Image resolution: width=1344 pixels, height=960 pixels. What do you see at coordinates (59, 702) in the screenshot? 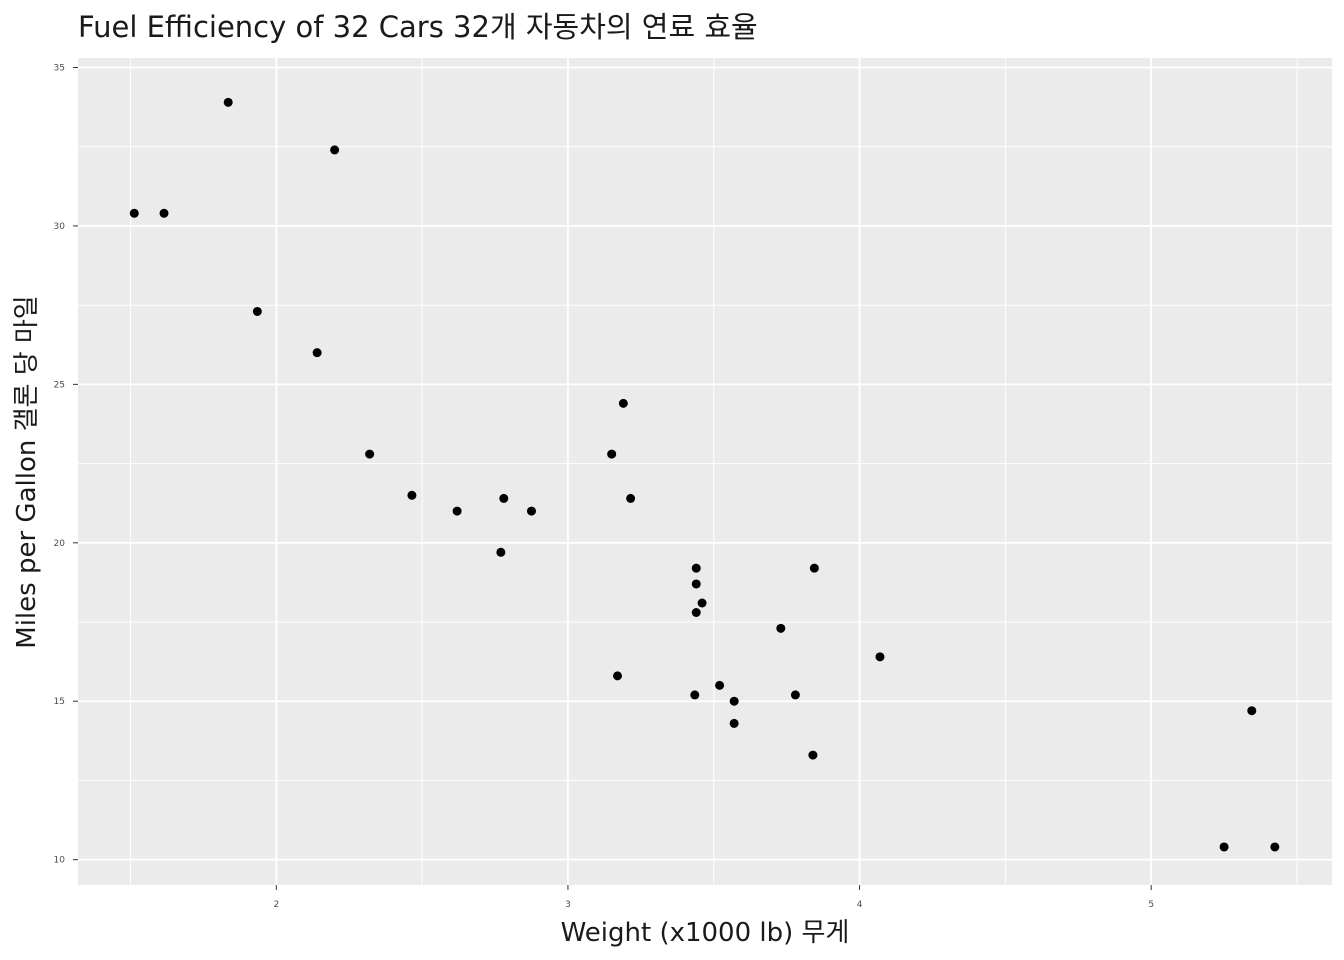
I see `y-tick-label: 15` at bounding box center [59, 702].